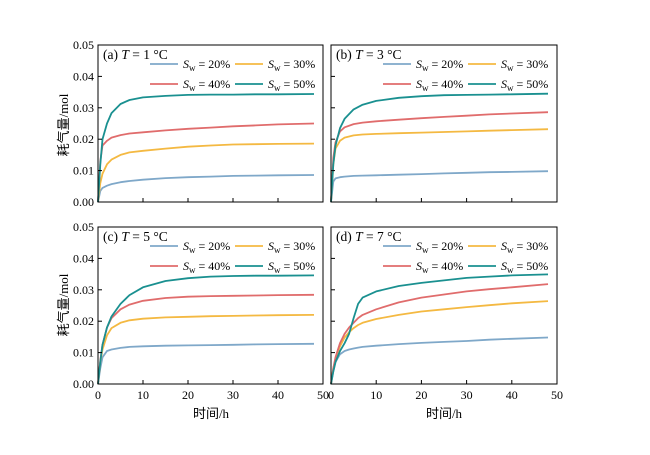 The image size is (650, 455). I want to click on x-axis-title-left: 时间/h, so click(211, 413).